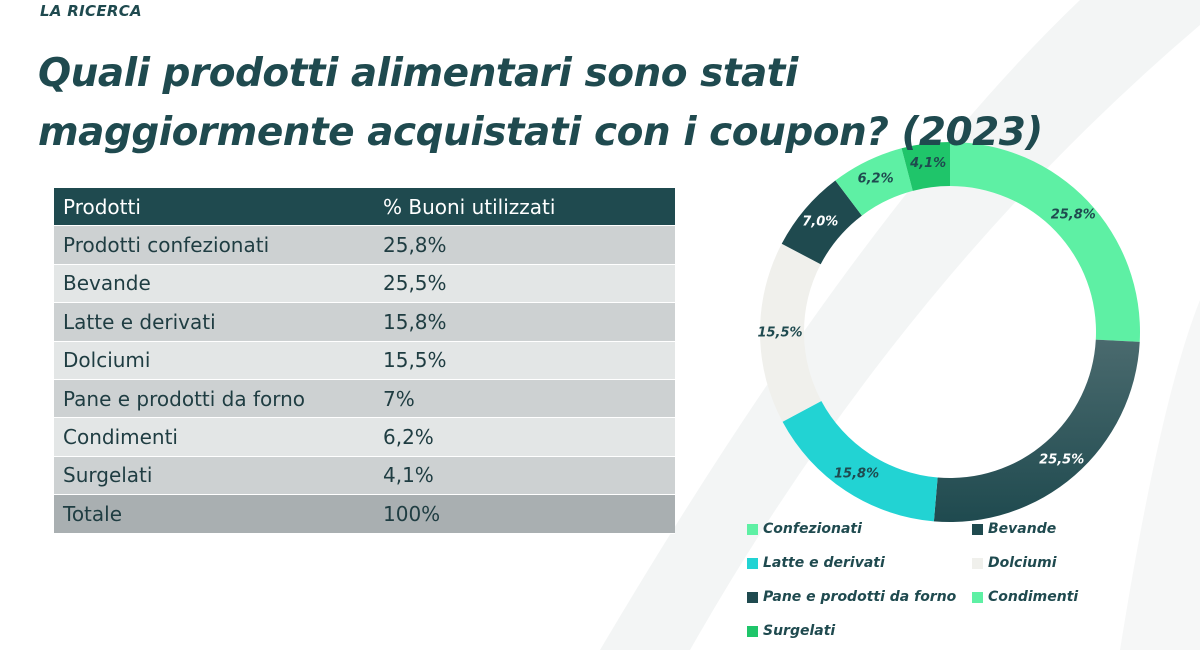 This screenshot has width=1200, height=650. Describe the element at coordinates (524, 360) in the screenshot. I see `percent-cell: 15,5%` at that location.